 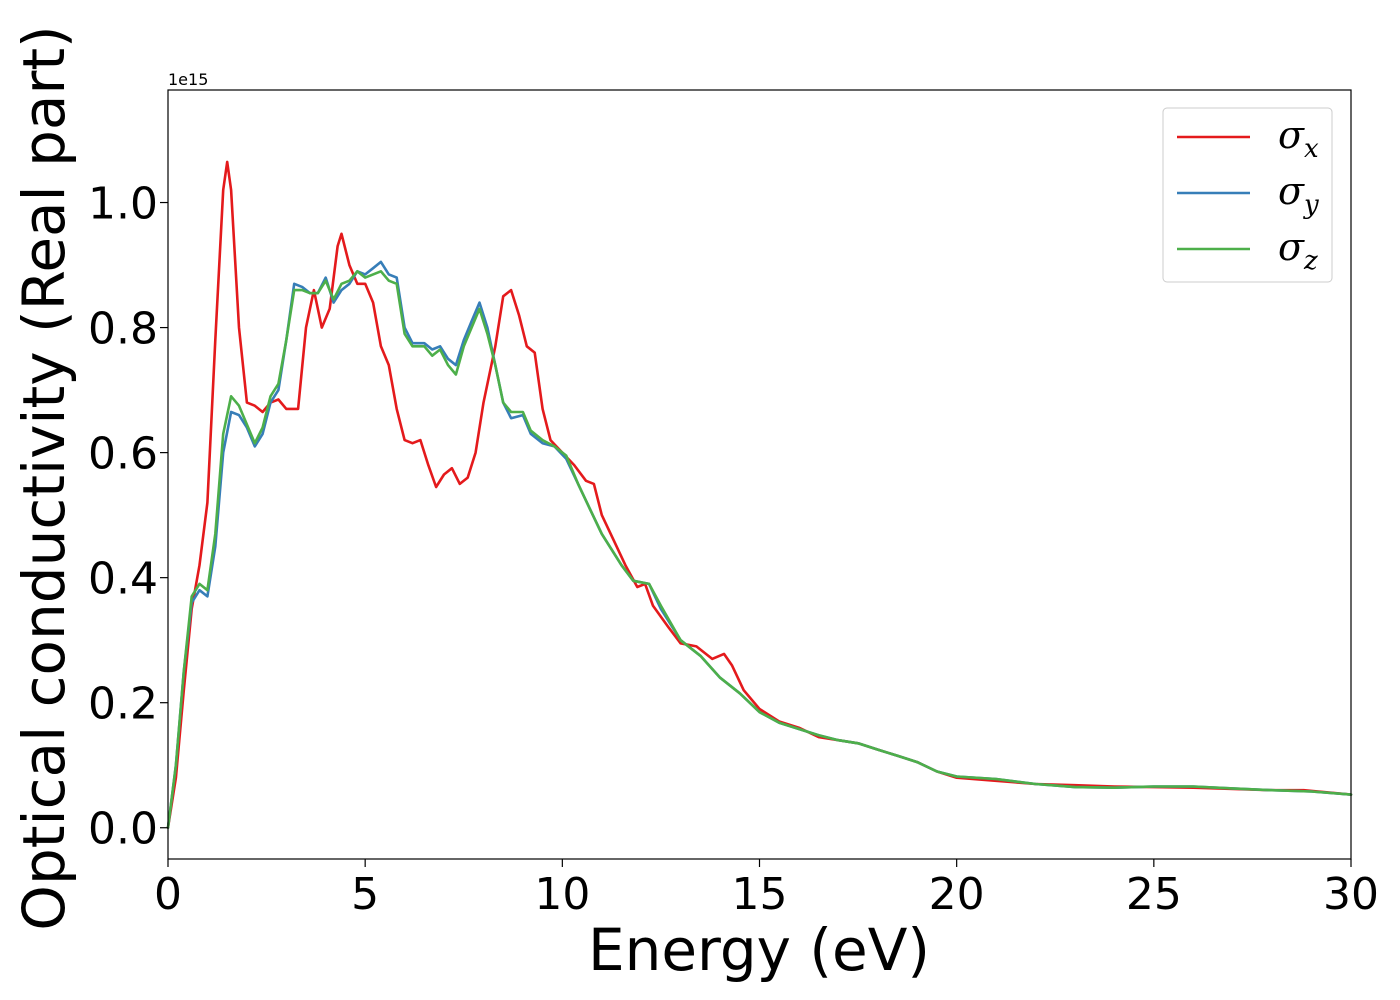 What do you see at coordinates (1351, 894) in the screenshot?
I see `x-tick-label: 30` at bounding box center [1351, 894].